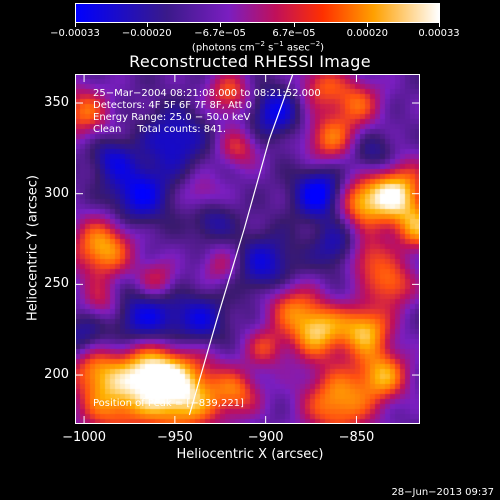 The height and width of the screenshot is (500, 500). What do you see at coordinates (168, 403) in the screenshot?
I see `peak-position-label: Position of Peak = [−839,221]` at bounding box center [168, 403].